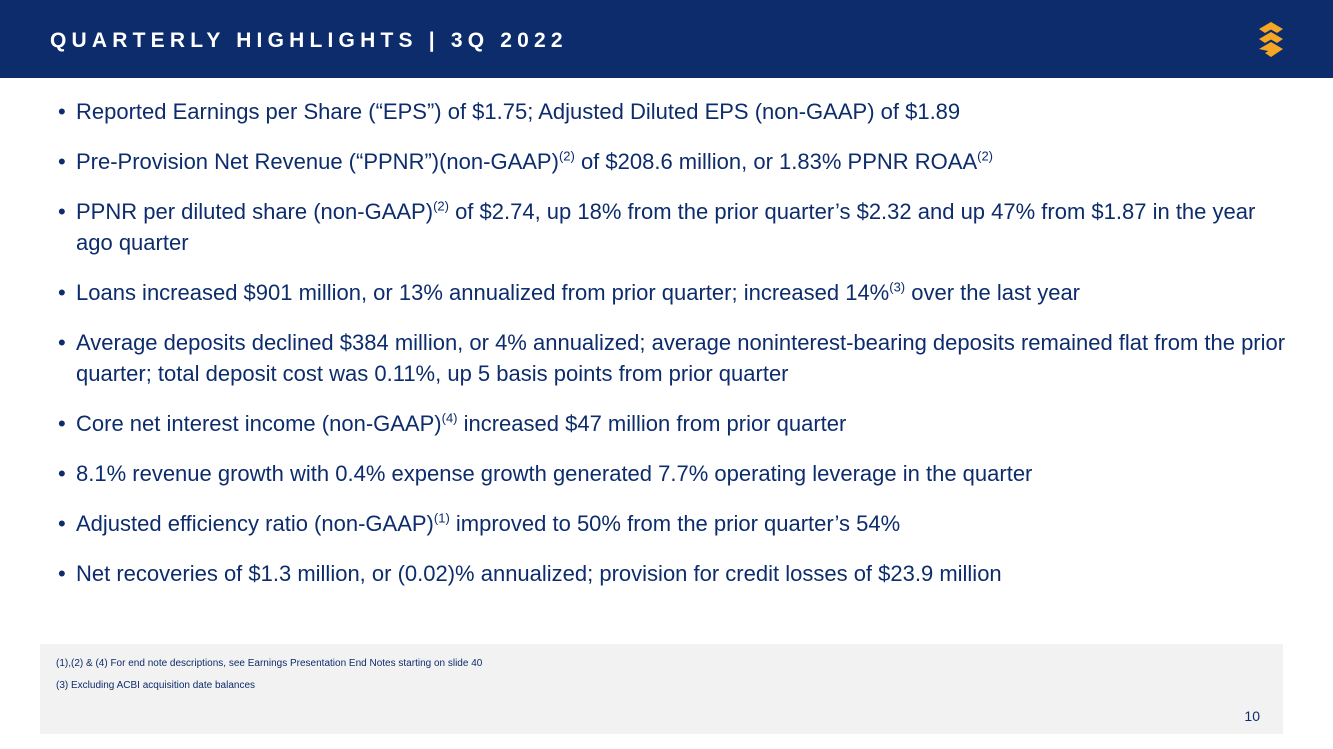 This screenshot has height=749, width=1333. Describe the element at coordinates (666, 39) in the screenshot. I see `slide-header: QUARTERLY HIGHLIGHTS | 3Q 2022` at that location.